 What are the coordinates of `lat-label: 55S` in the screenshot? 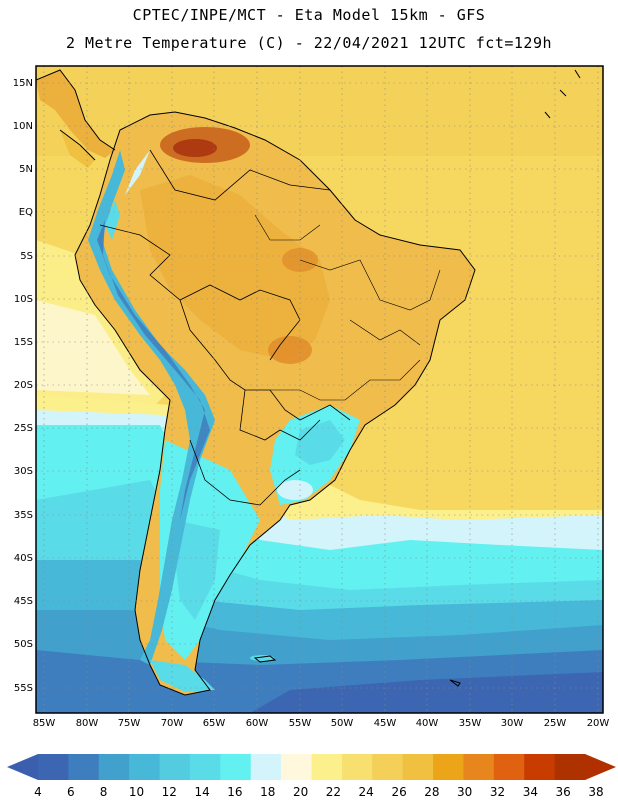 It's located at (23, 688).